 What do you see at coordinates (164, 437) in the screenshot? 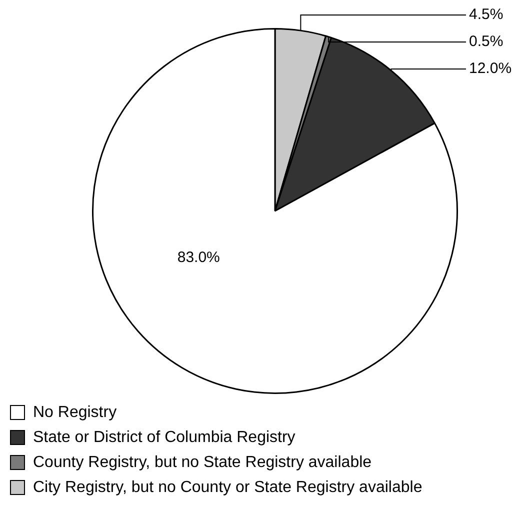
I see `legend-label: State or District of Columbia Registry` at bounding box center [164, 437].